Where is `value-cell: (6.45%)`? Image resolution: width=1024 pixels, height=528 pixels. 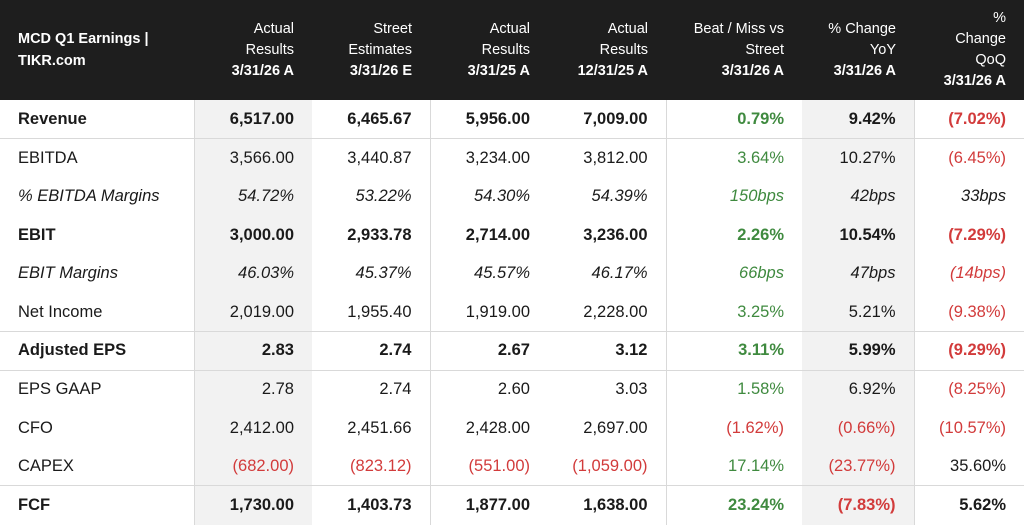 value-cell: (6.45%) is located at coordinates (968, 158).